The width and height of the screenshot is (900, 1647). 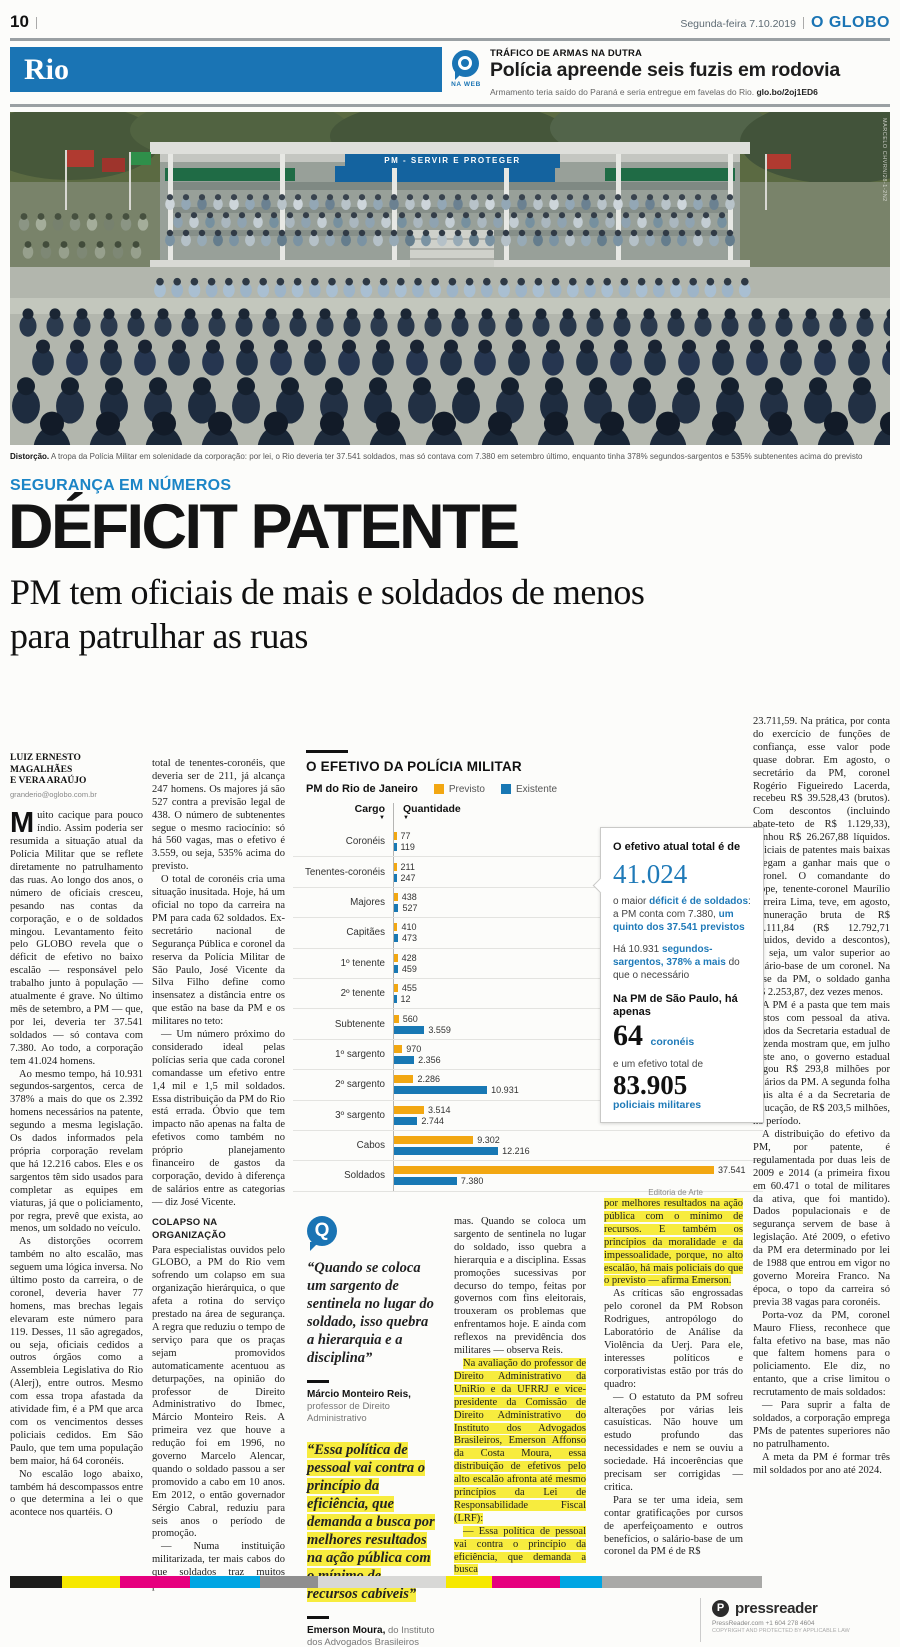 I want to click on chart-row: Capitães 410 473, so click(x=528, y=933).